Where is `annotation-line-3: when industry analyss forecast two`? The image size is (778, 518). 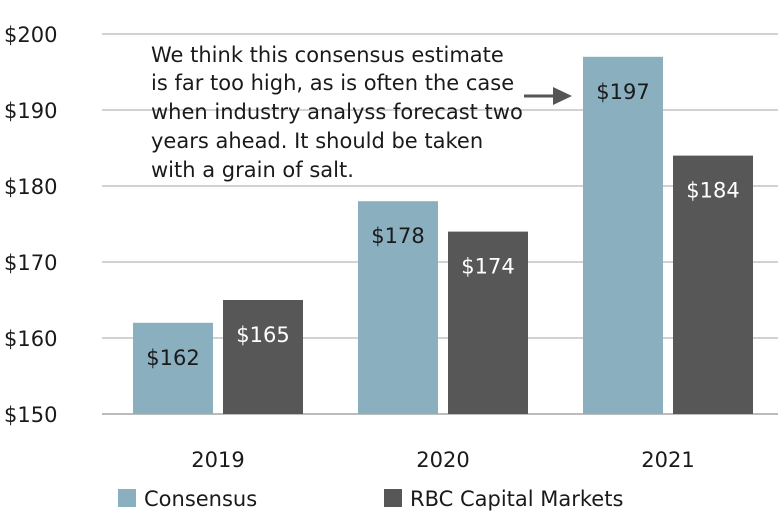 annotation-line-3: when industry analyss forecast two is located at coordinates (337, 112).